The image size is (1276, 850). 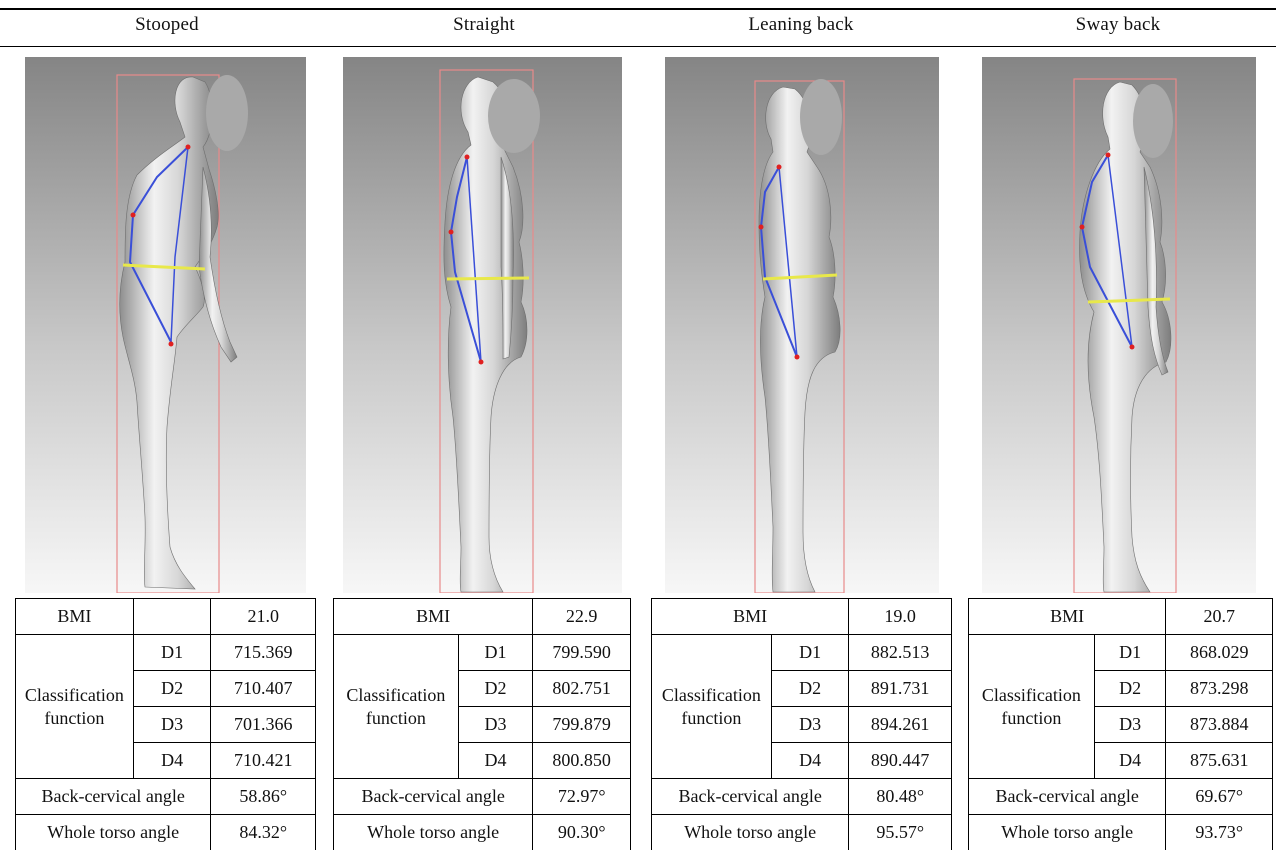 I want to click on table-row: Back-cervical angle 69.67°, so click(x=1120, y=796).